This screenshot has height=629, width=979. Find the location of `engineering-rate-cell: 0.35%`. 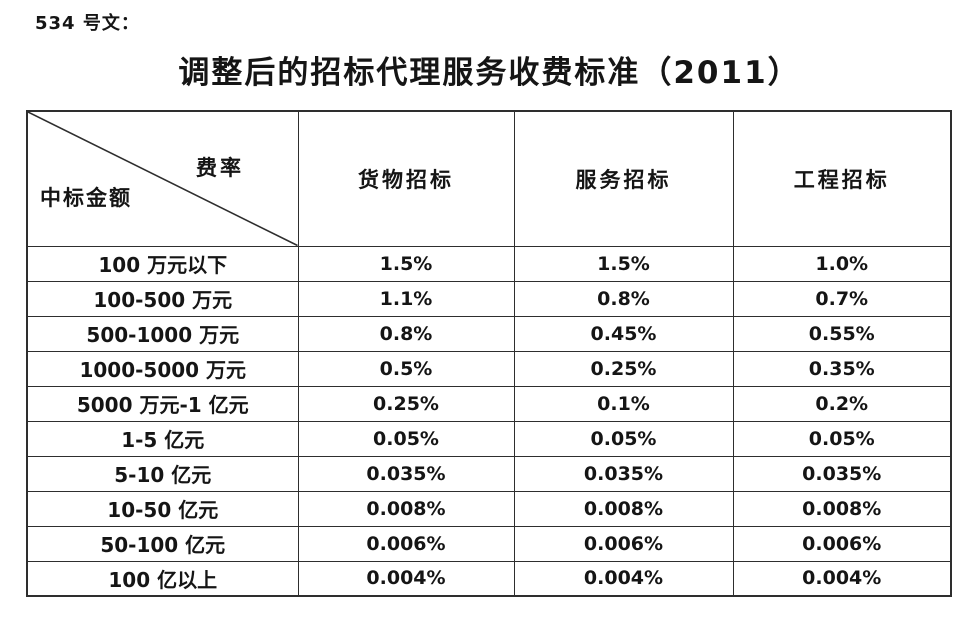

engineering-rate-cell: 0.35% is located at coordinates (842, 368).